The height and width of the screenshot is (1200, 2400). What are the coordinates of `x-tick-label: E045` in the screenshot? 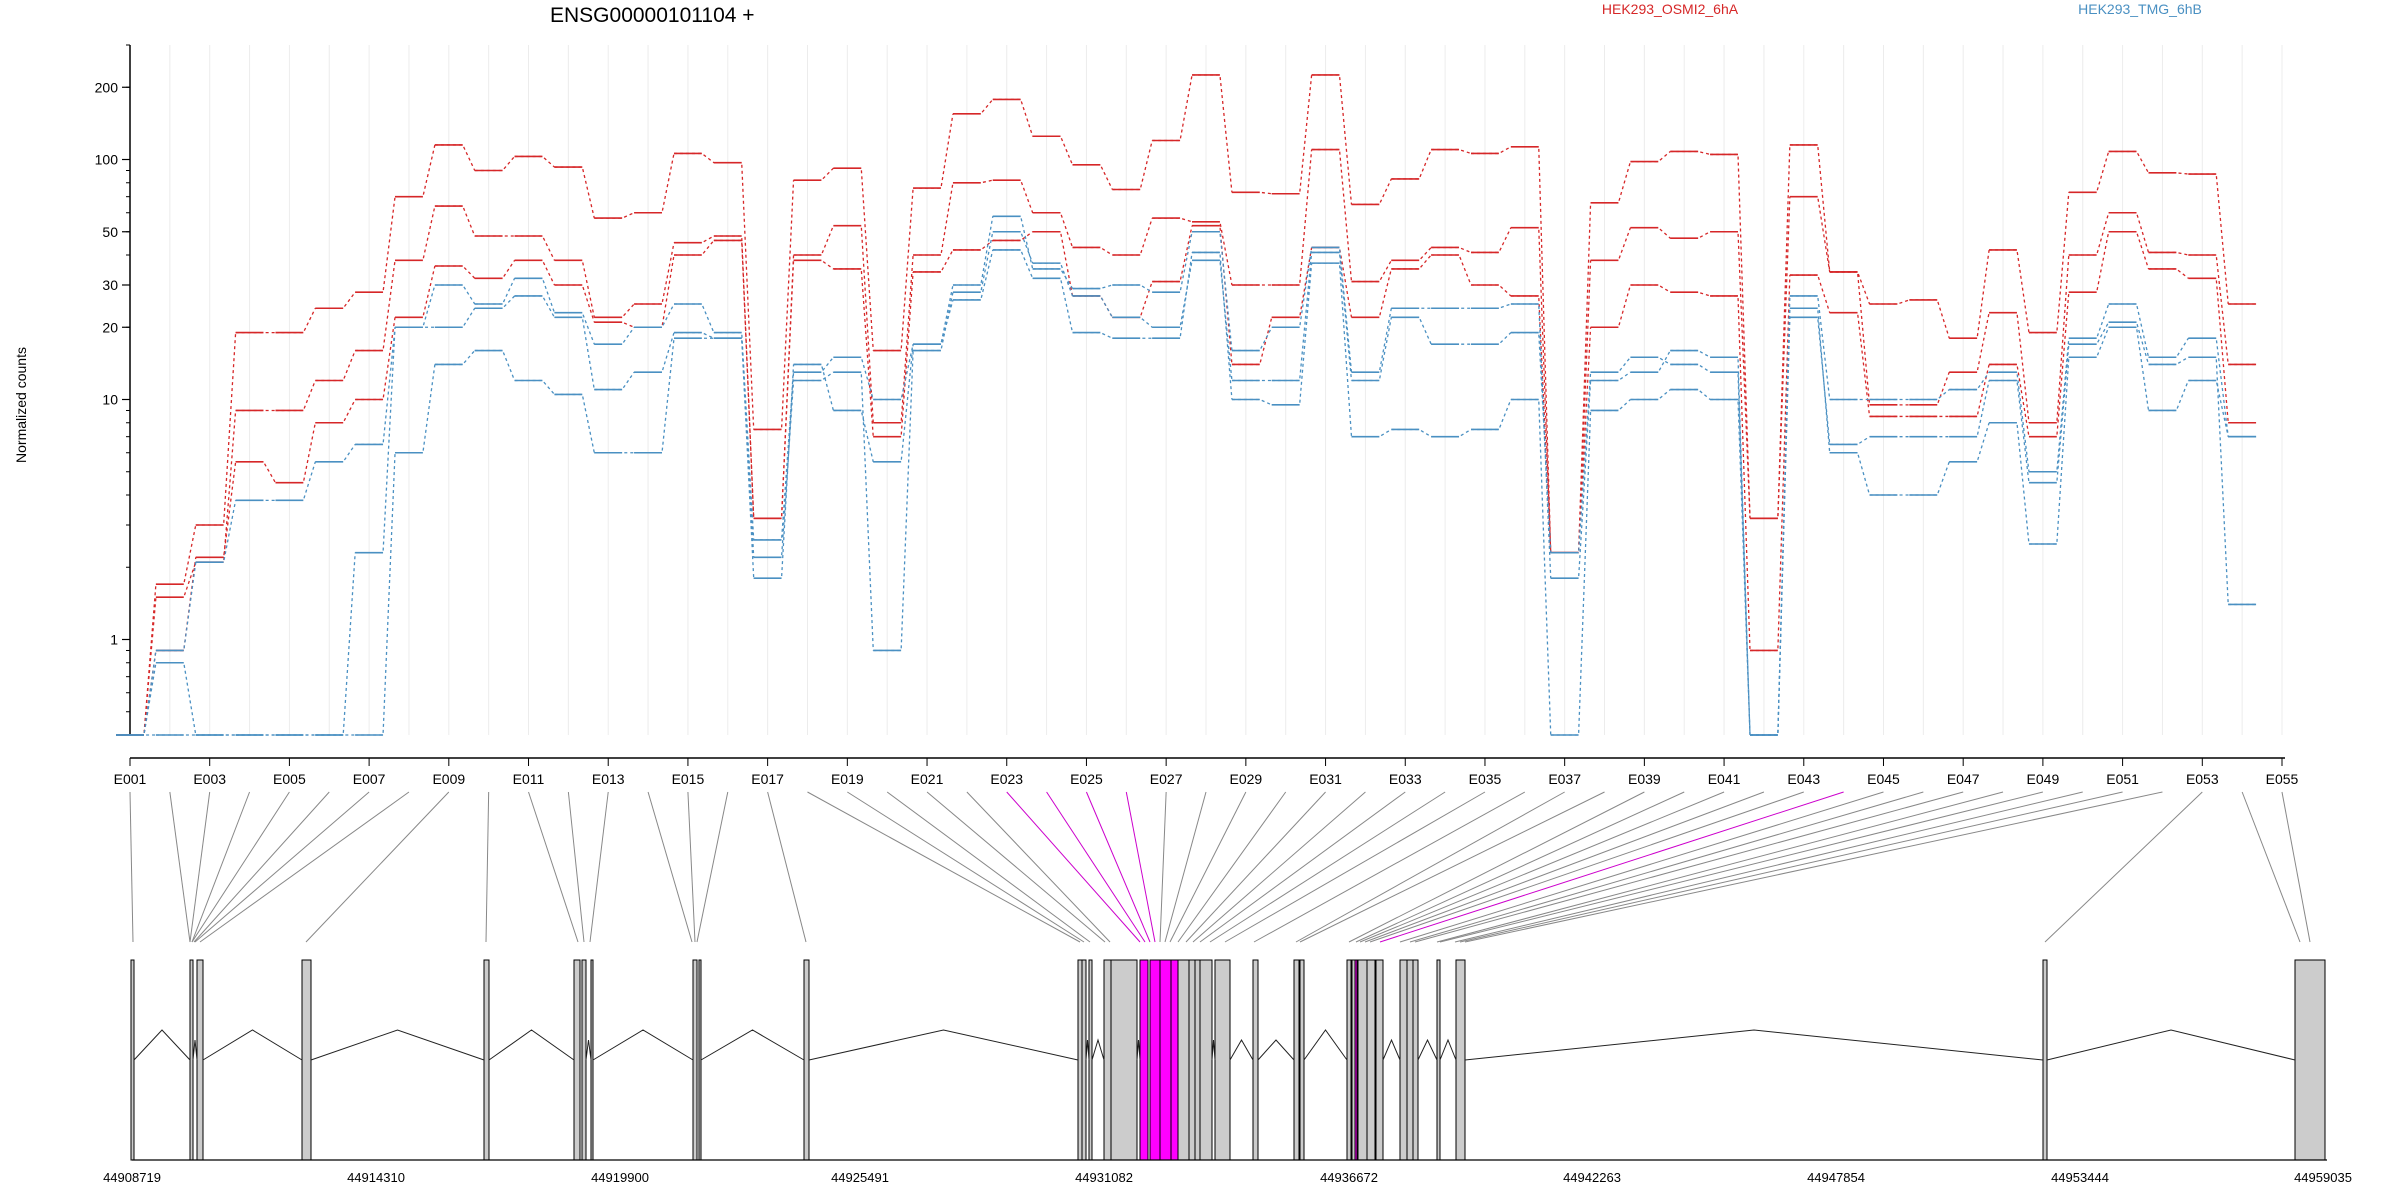 It's located at (1883, 779).